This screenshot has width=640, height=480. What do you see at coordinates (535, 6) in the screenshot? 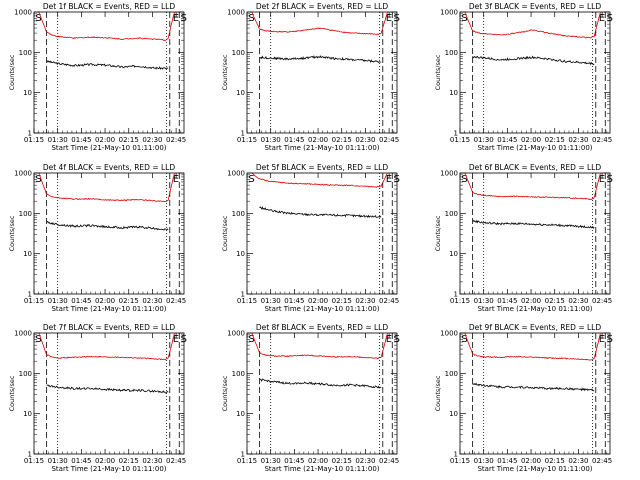
I see `chart-title: Det 3f BLACK = Events, RED = LLD` at bounding box center [535, 6].